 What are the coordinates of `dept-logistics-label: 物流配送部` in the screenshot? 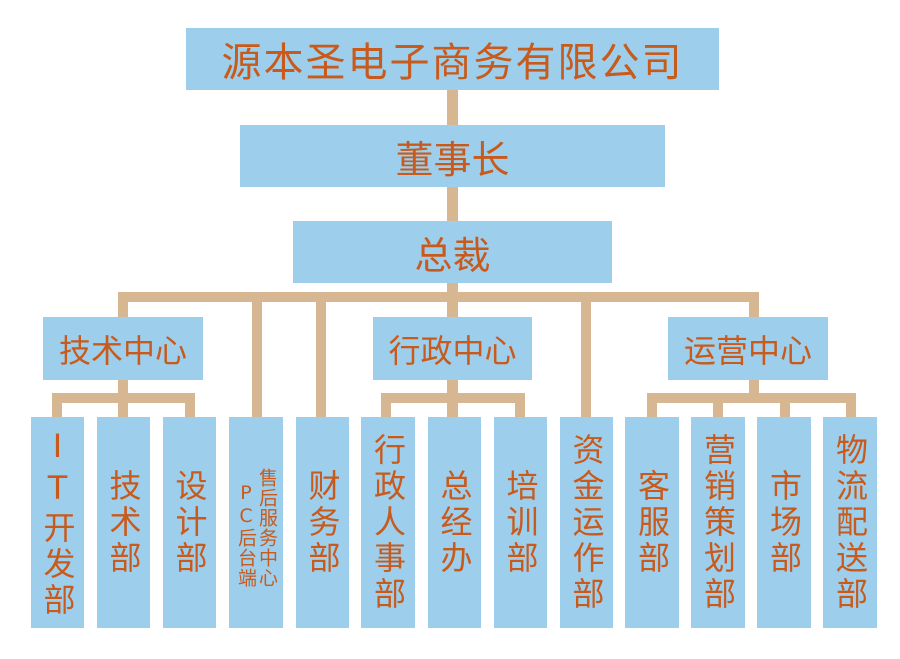 It's located at (850, 522).